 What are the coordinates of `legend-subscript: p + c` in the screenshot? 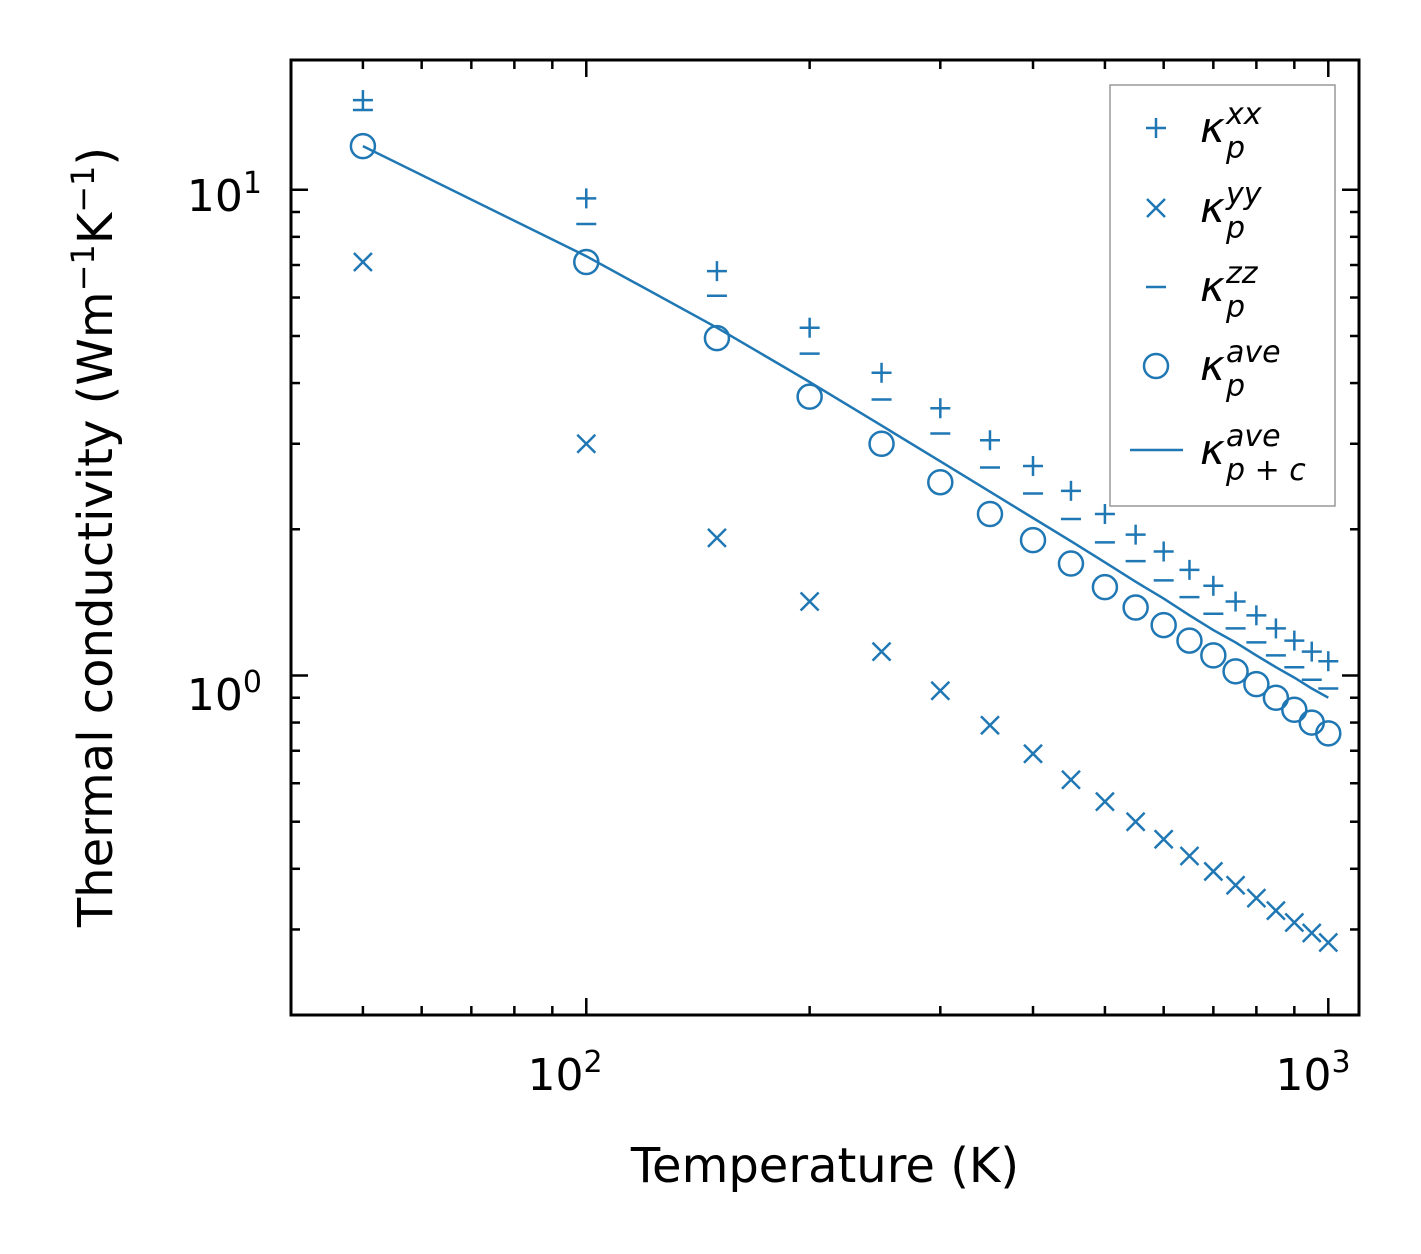 It's located at (1265, 470).